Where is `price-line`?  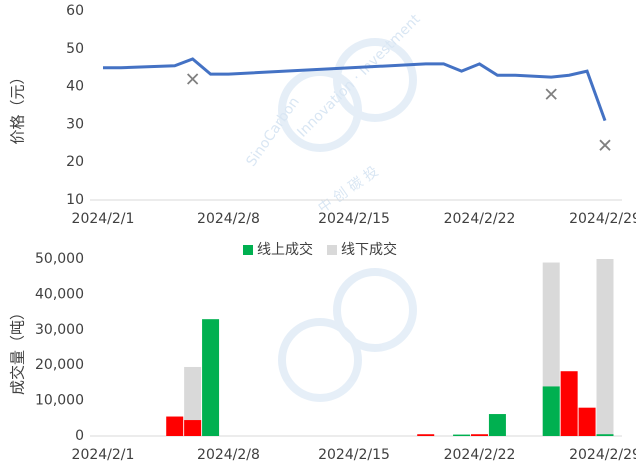
price-line is located at coordinates (355, 89).